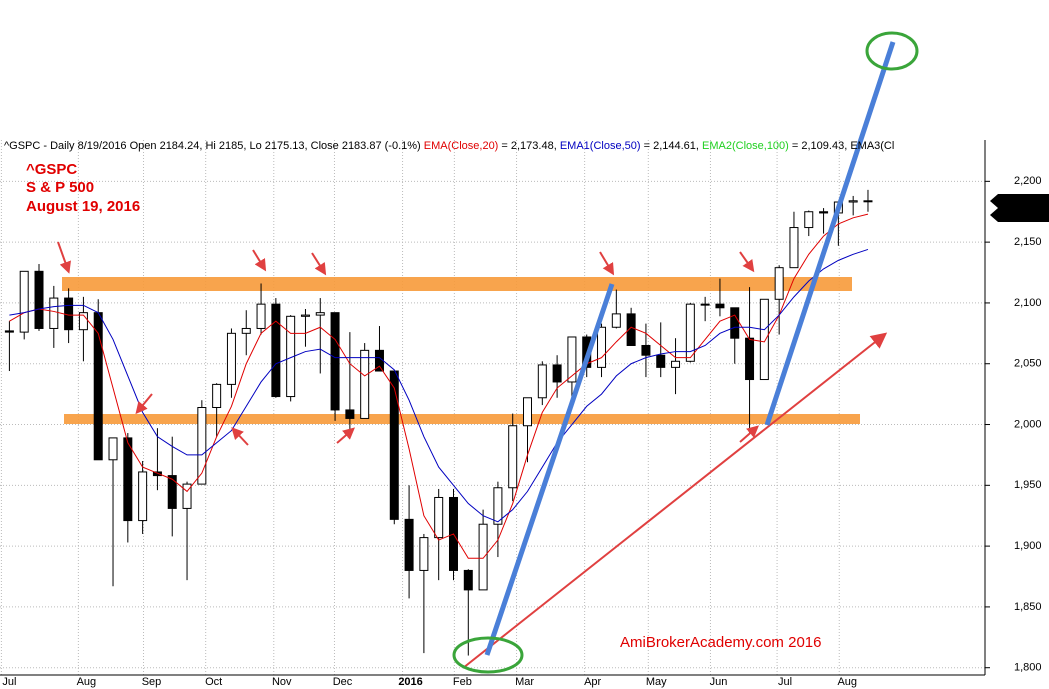 The image size is (1049, 689). What do you see at coordinates (656, 682) in the screenshot?
I see `x-tick-label: May` at bounding box center [656, 682].